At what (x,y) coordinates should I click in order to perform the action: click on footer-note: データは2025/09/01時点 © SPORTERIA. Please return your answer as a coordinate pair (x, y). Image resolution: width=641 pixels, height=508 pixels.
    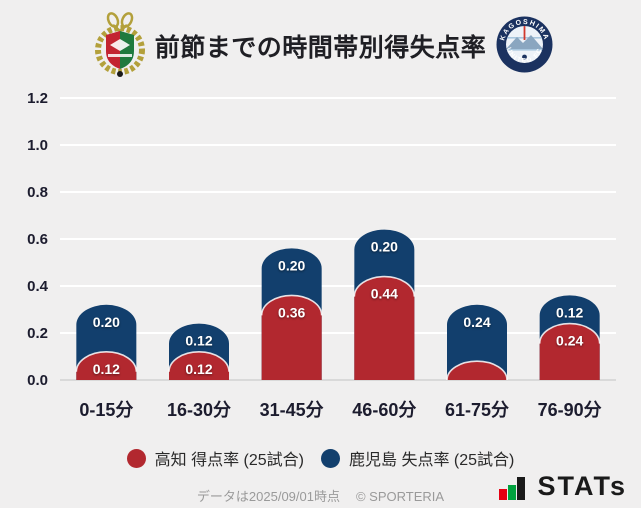
    Looking at the image, I should click on (320, 495).